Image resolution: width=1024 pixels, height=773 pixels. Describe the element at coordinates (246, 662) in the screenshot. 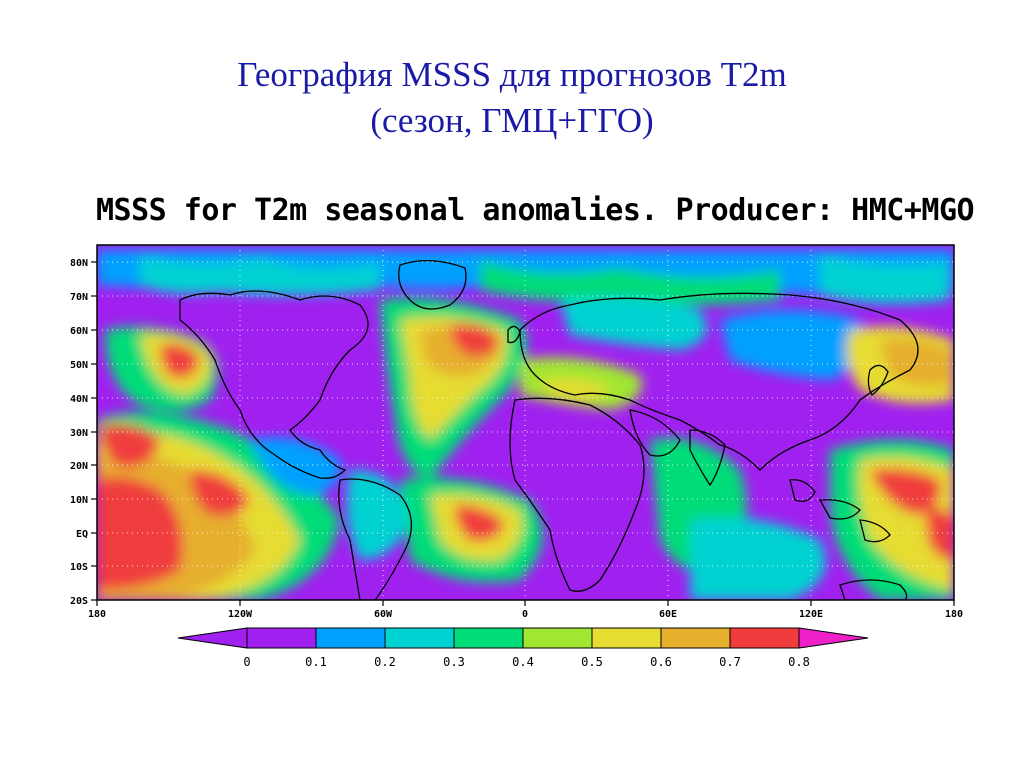

I see `colorbar-label-0: 0` at that location.